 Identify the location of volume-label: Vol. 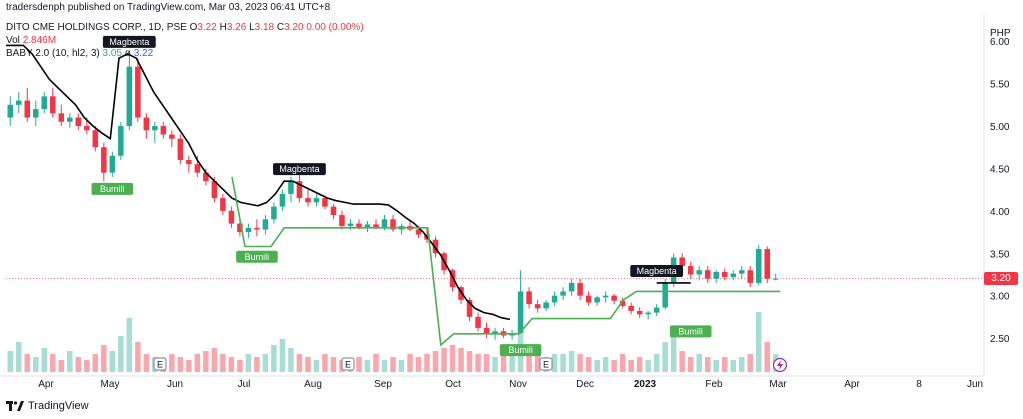
(13, 40).